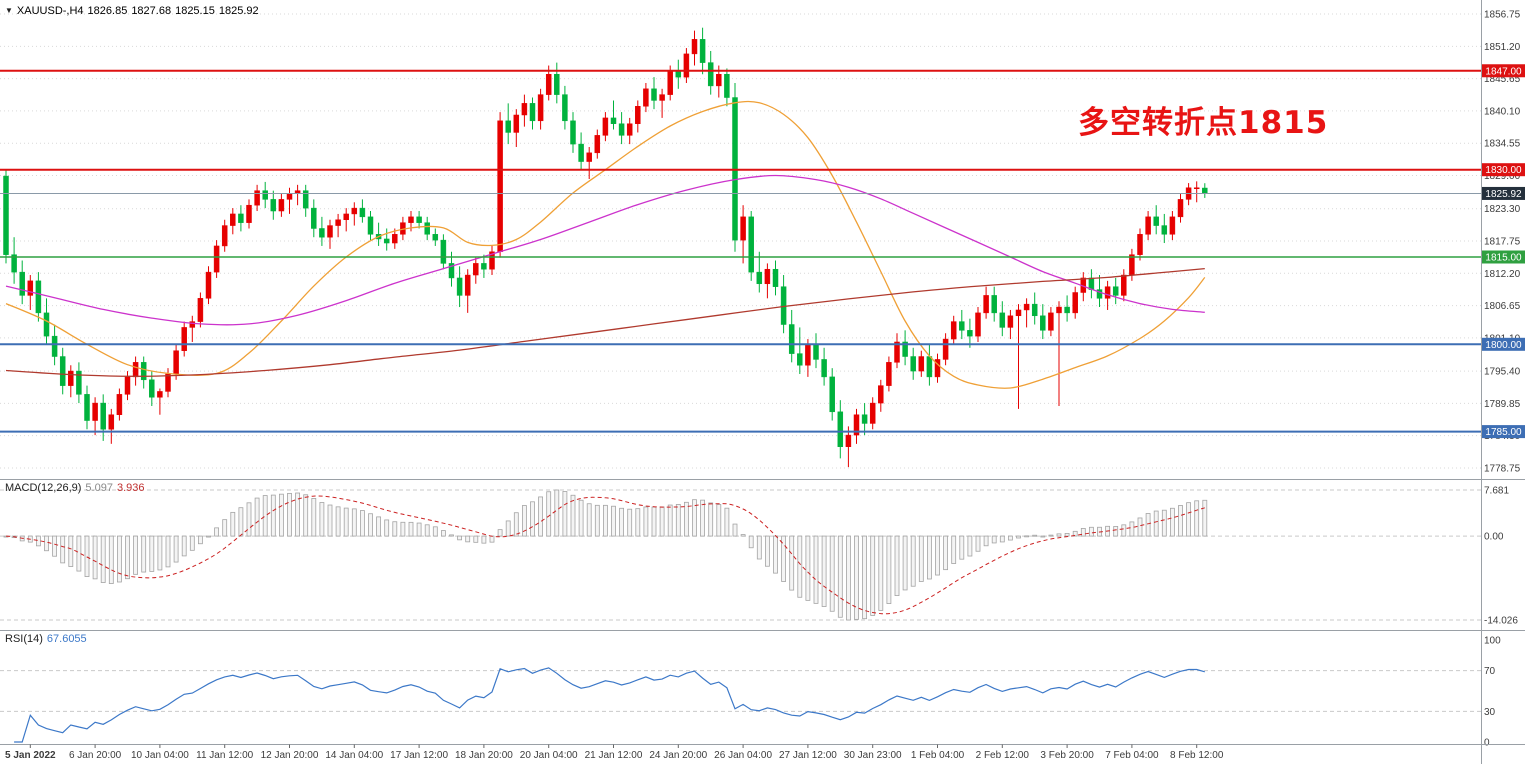  I want to click on time-axis-label: 26 Jan 04:00, so click(743, 755).